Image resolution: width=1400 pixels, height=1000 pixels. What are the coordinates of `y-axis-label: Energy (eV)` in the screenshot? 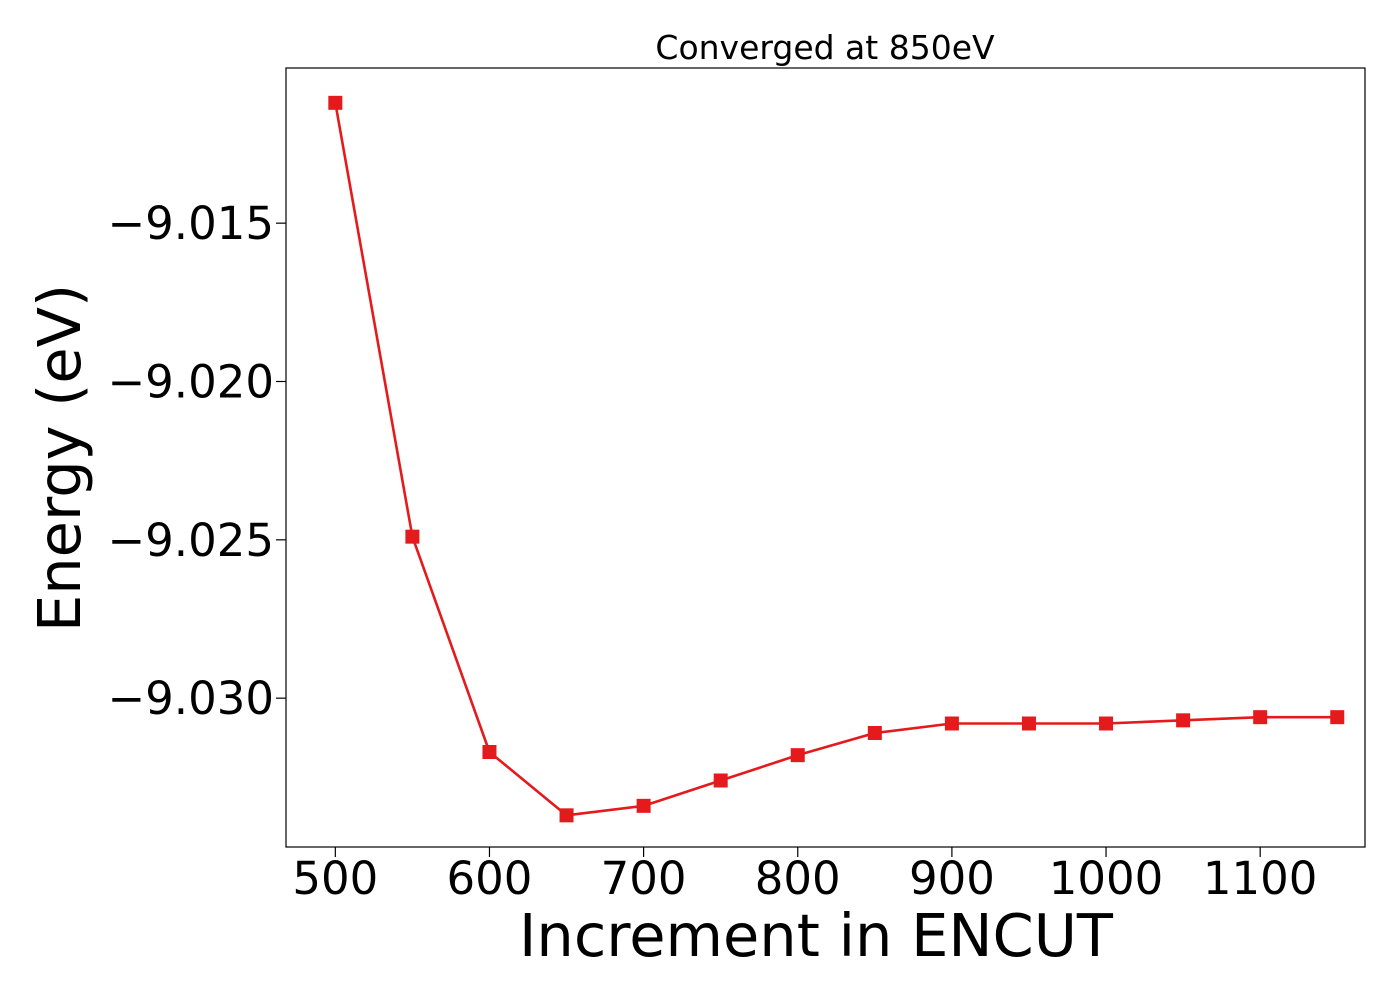 It's located at (59, 458).